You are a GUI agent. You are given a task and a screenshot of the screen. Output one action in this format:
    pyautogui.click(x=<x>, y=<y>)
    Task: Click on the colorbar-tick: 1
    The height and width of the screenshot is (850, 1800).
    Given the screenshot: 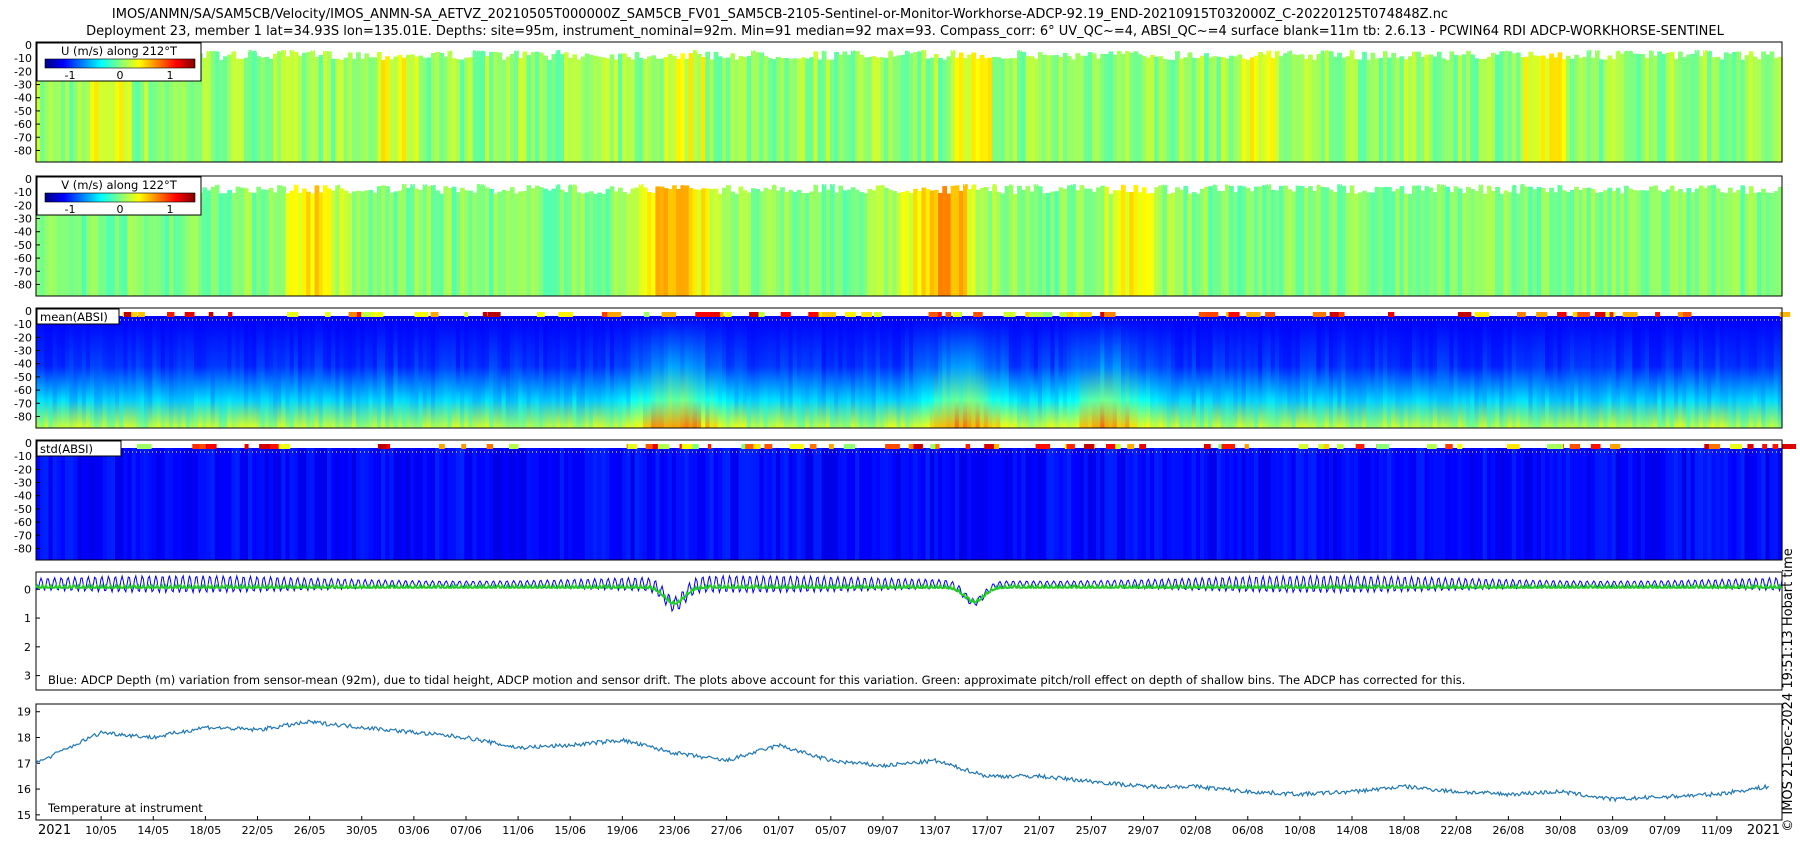 What is the action you would take?
    pyautogui.click(x=170, y=209)
    